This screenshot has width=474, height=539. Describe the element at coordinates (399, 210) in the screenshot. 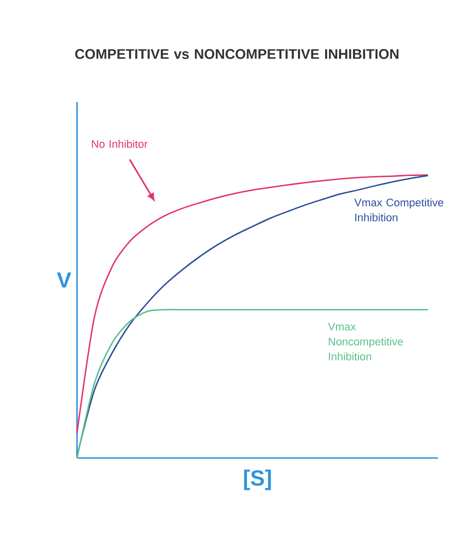

I see `series-label: Vmax Competitive Inhibition` at that location.